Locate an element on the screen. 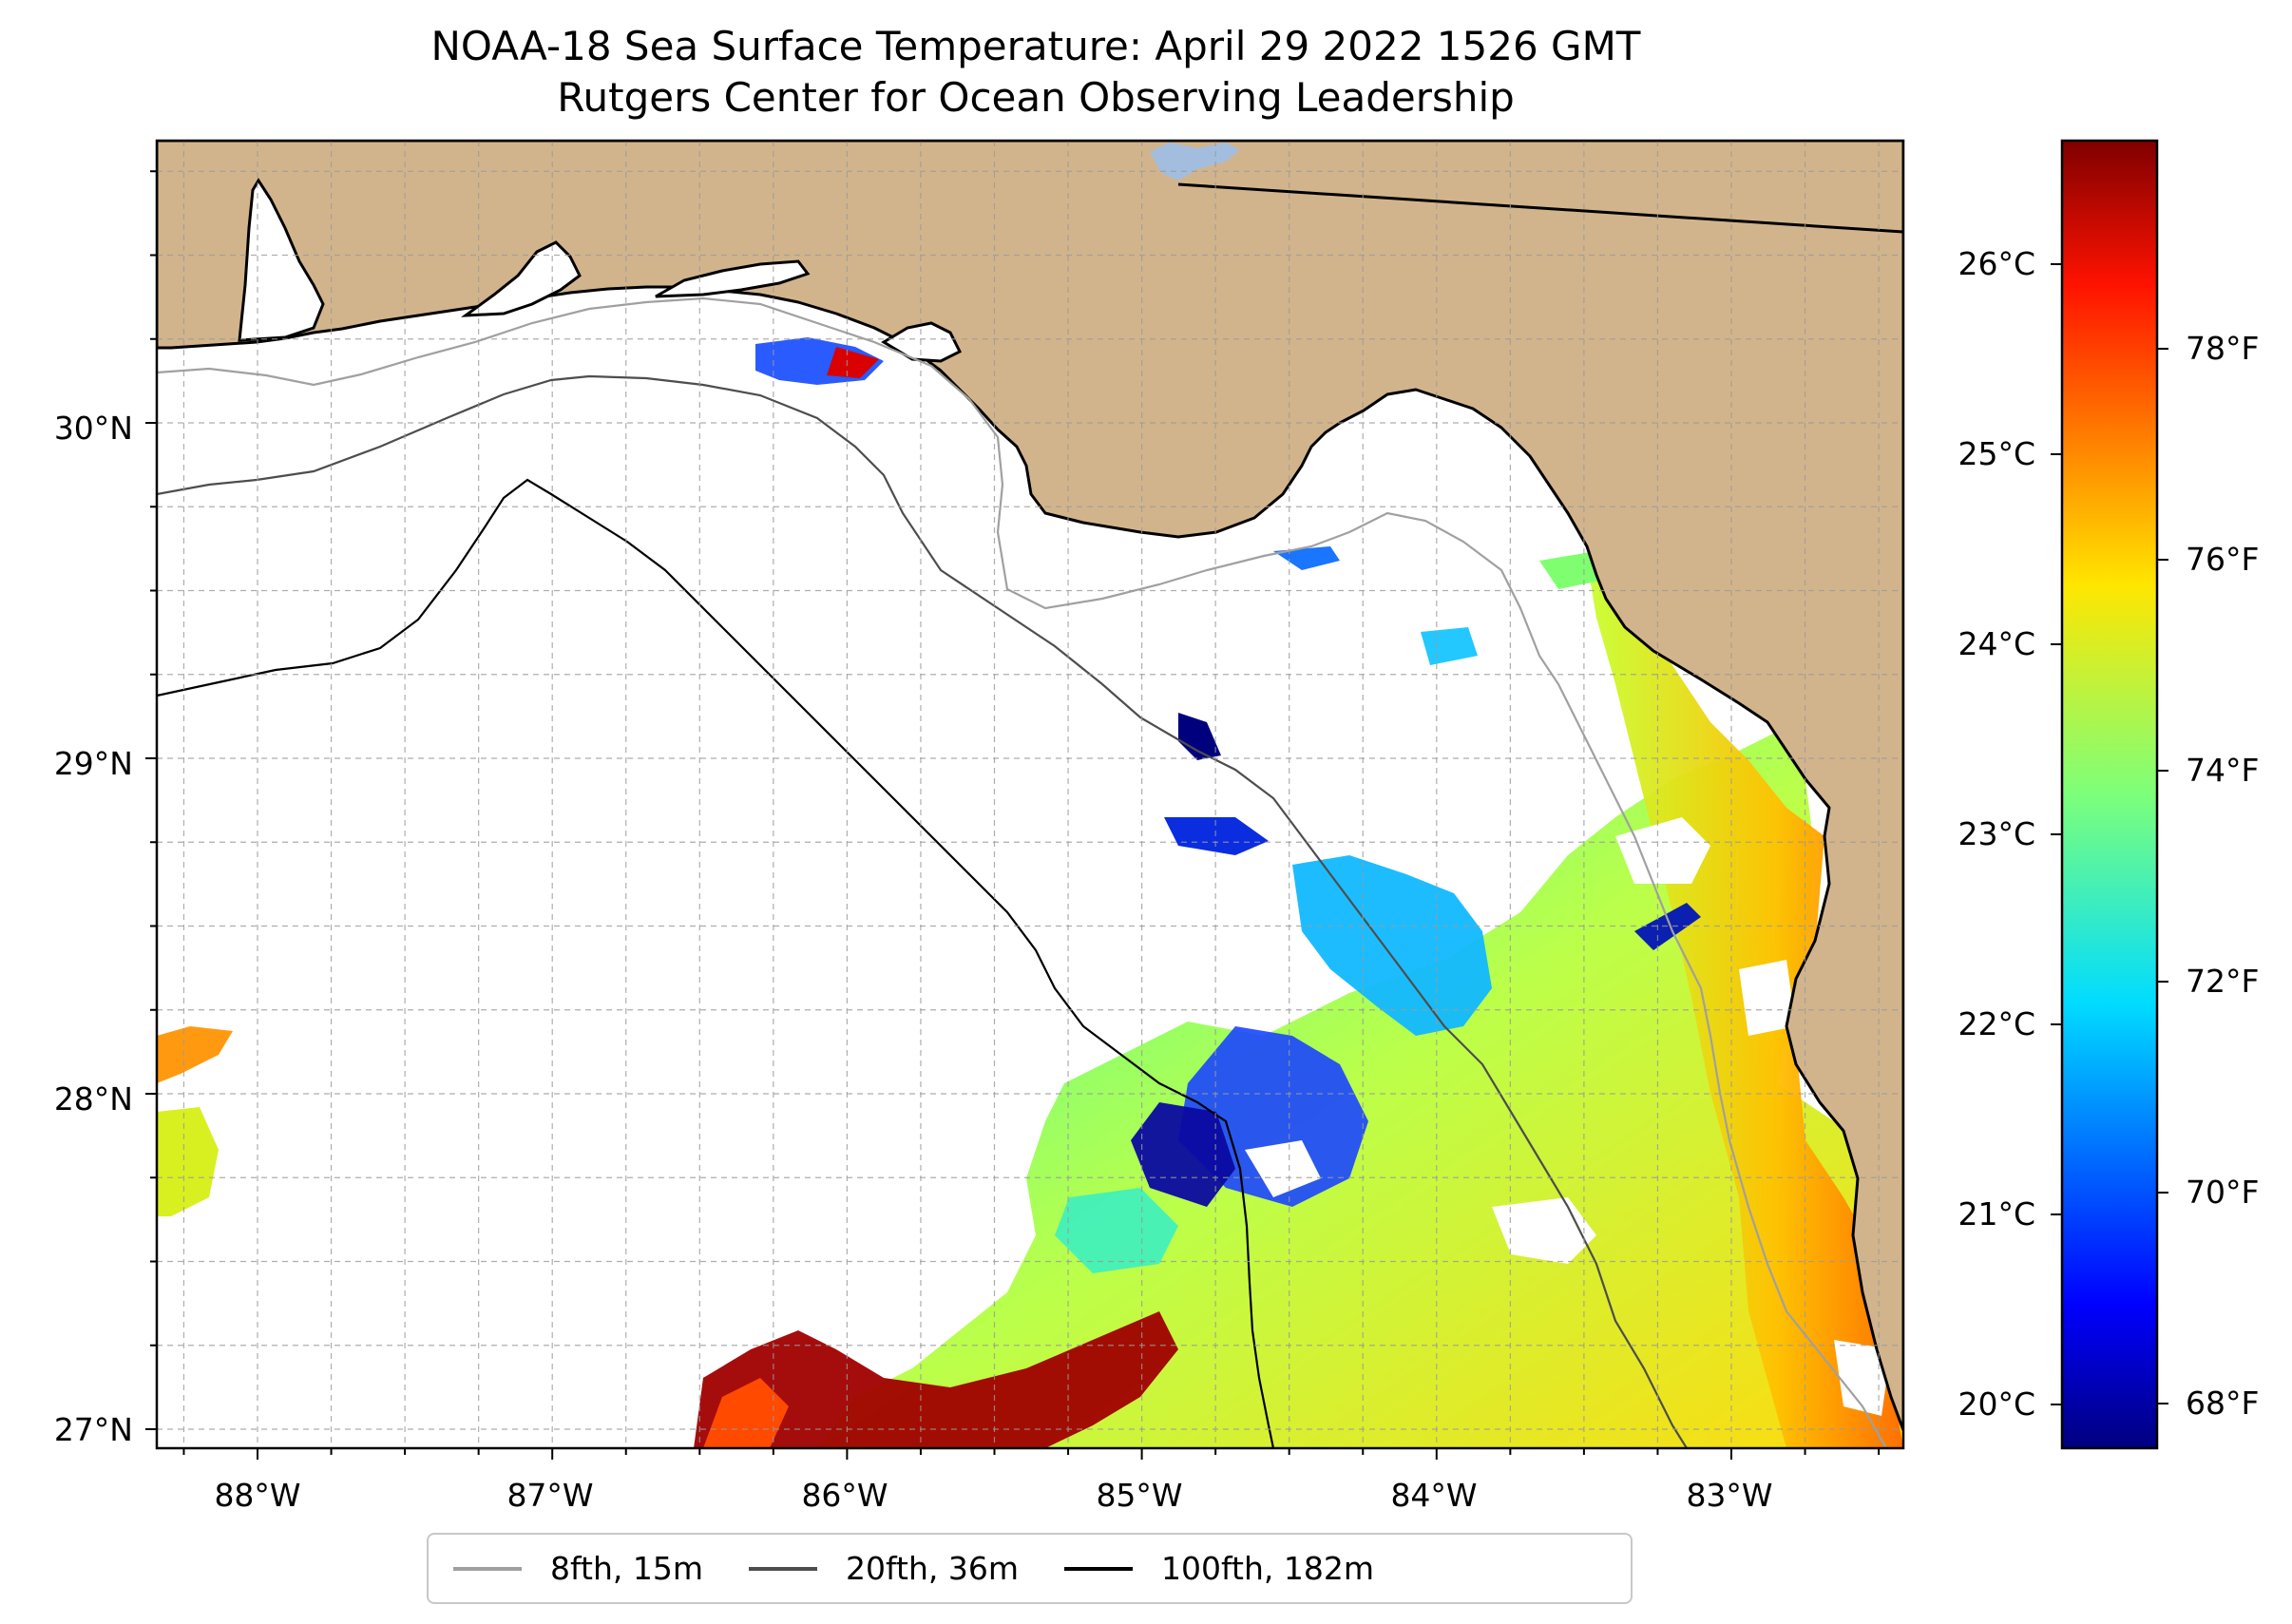 The height and width of the screenshot is (1624, 2292). legend-item-15m: 8fth, 15m is located at coordinates (578, 1568).